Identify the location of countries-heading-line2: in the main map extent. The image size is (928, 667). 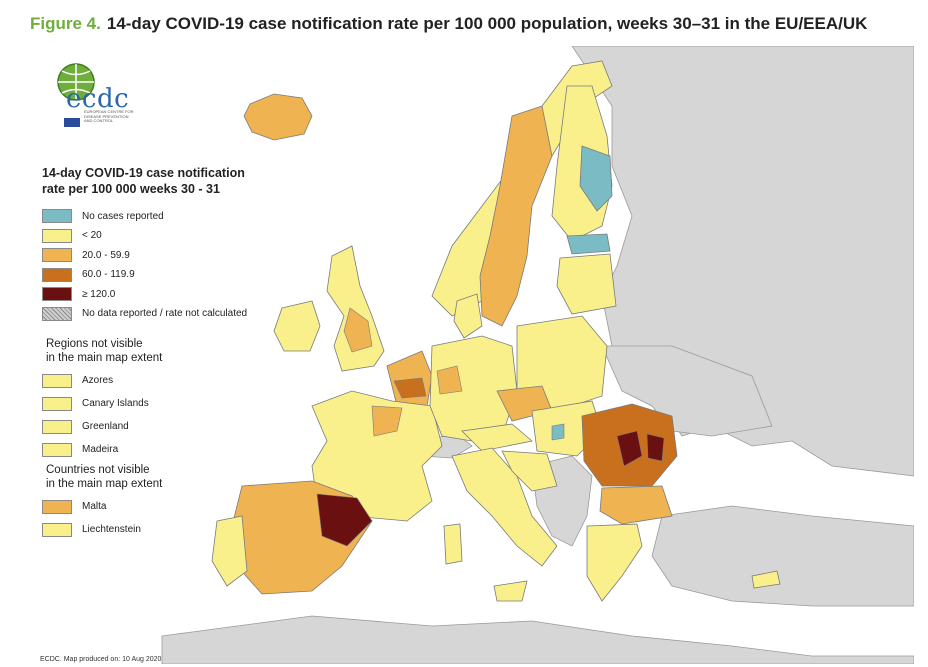
(104, 483).